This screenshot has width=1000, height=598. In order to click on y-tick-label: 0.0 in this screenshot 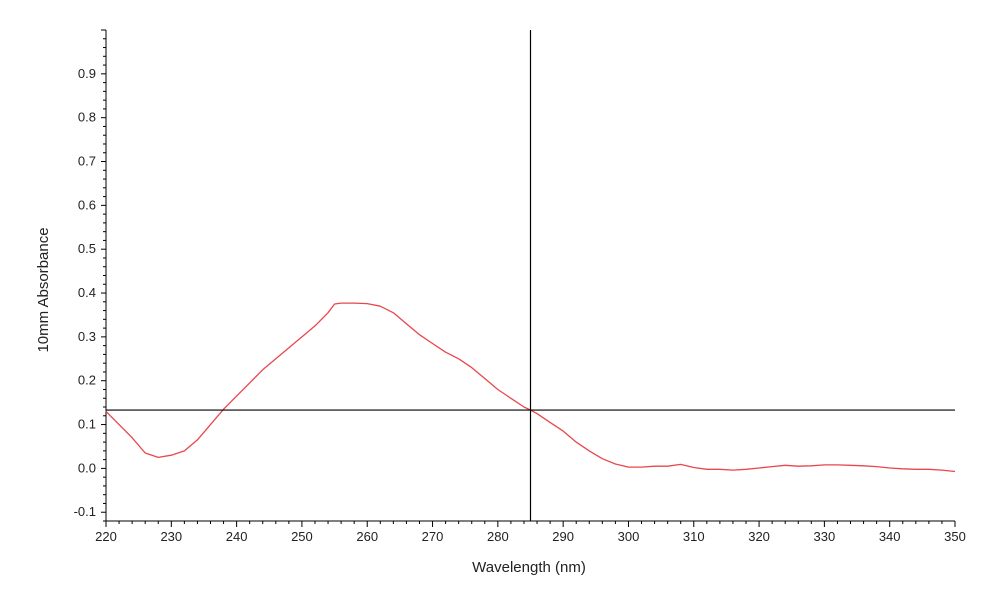, I will do `click(87, 467)`.